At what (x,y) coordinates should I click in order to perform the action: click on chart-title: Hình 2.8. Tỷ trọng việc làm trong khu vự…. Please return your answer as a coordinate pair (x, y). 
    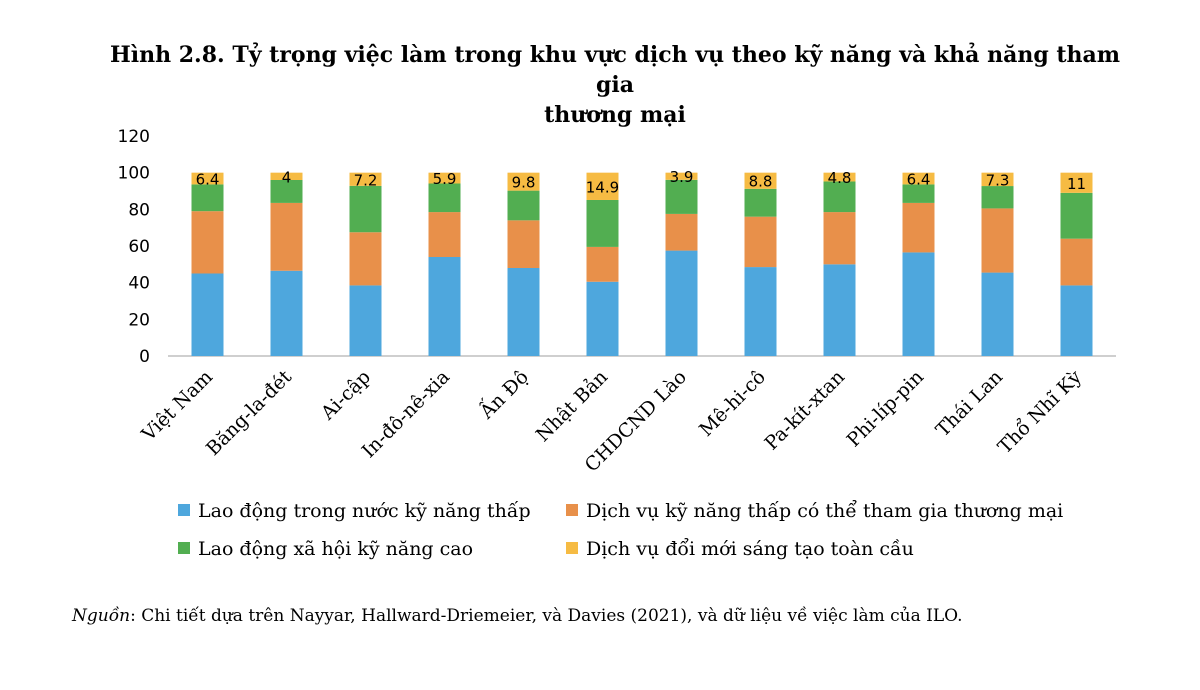
    Looking at the image, I should click on (615, 85).